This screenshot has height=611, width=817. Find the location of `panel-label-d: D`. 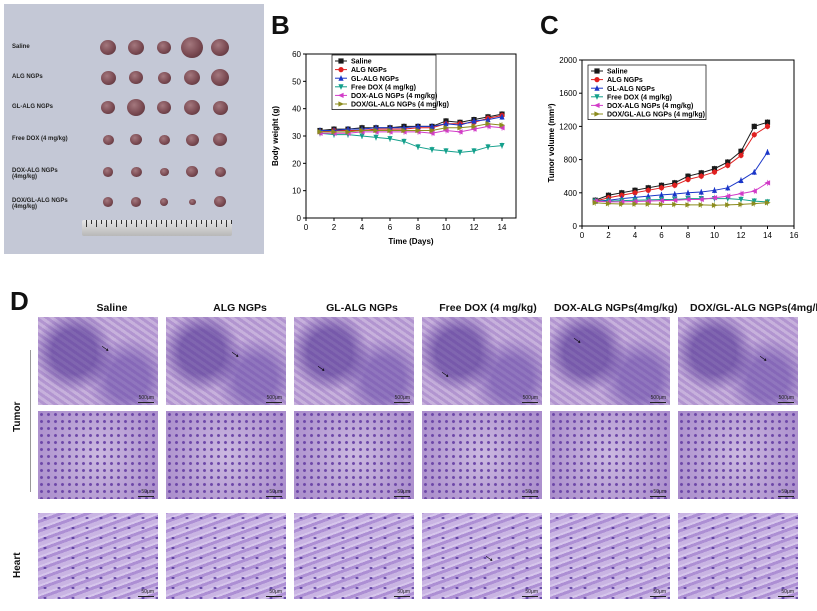

panel-label-d: D is located at coordinates (19, 301).